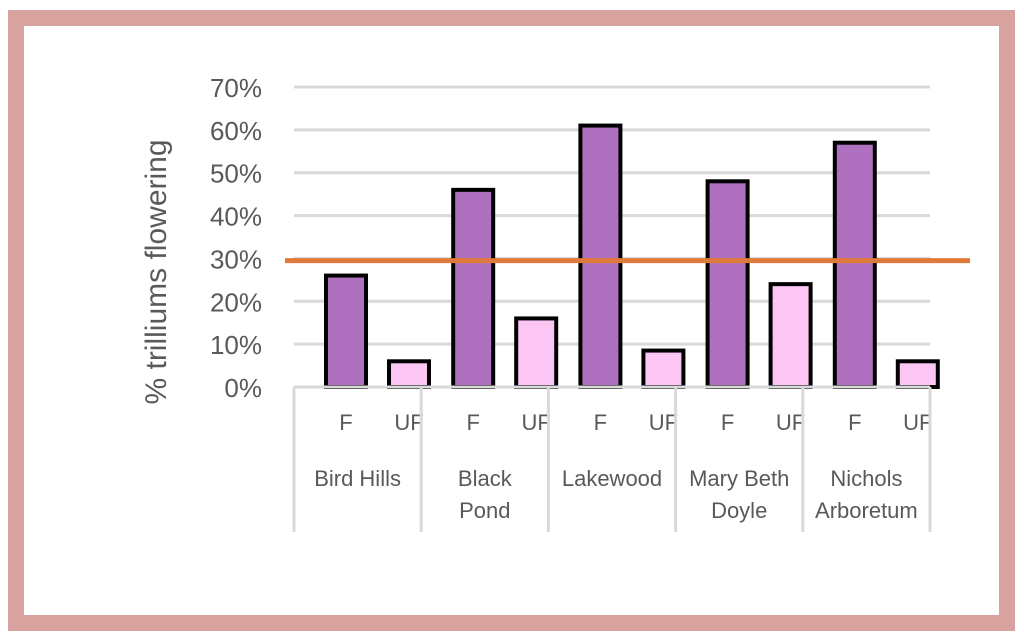 This screenshot has width=1024, height=639. Describe the element at coordinates (739, 510) in the screenshot. I see `group-label: Doyle` at that location.